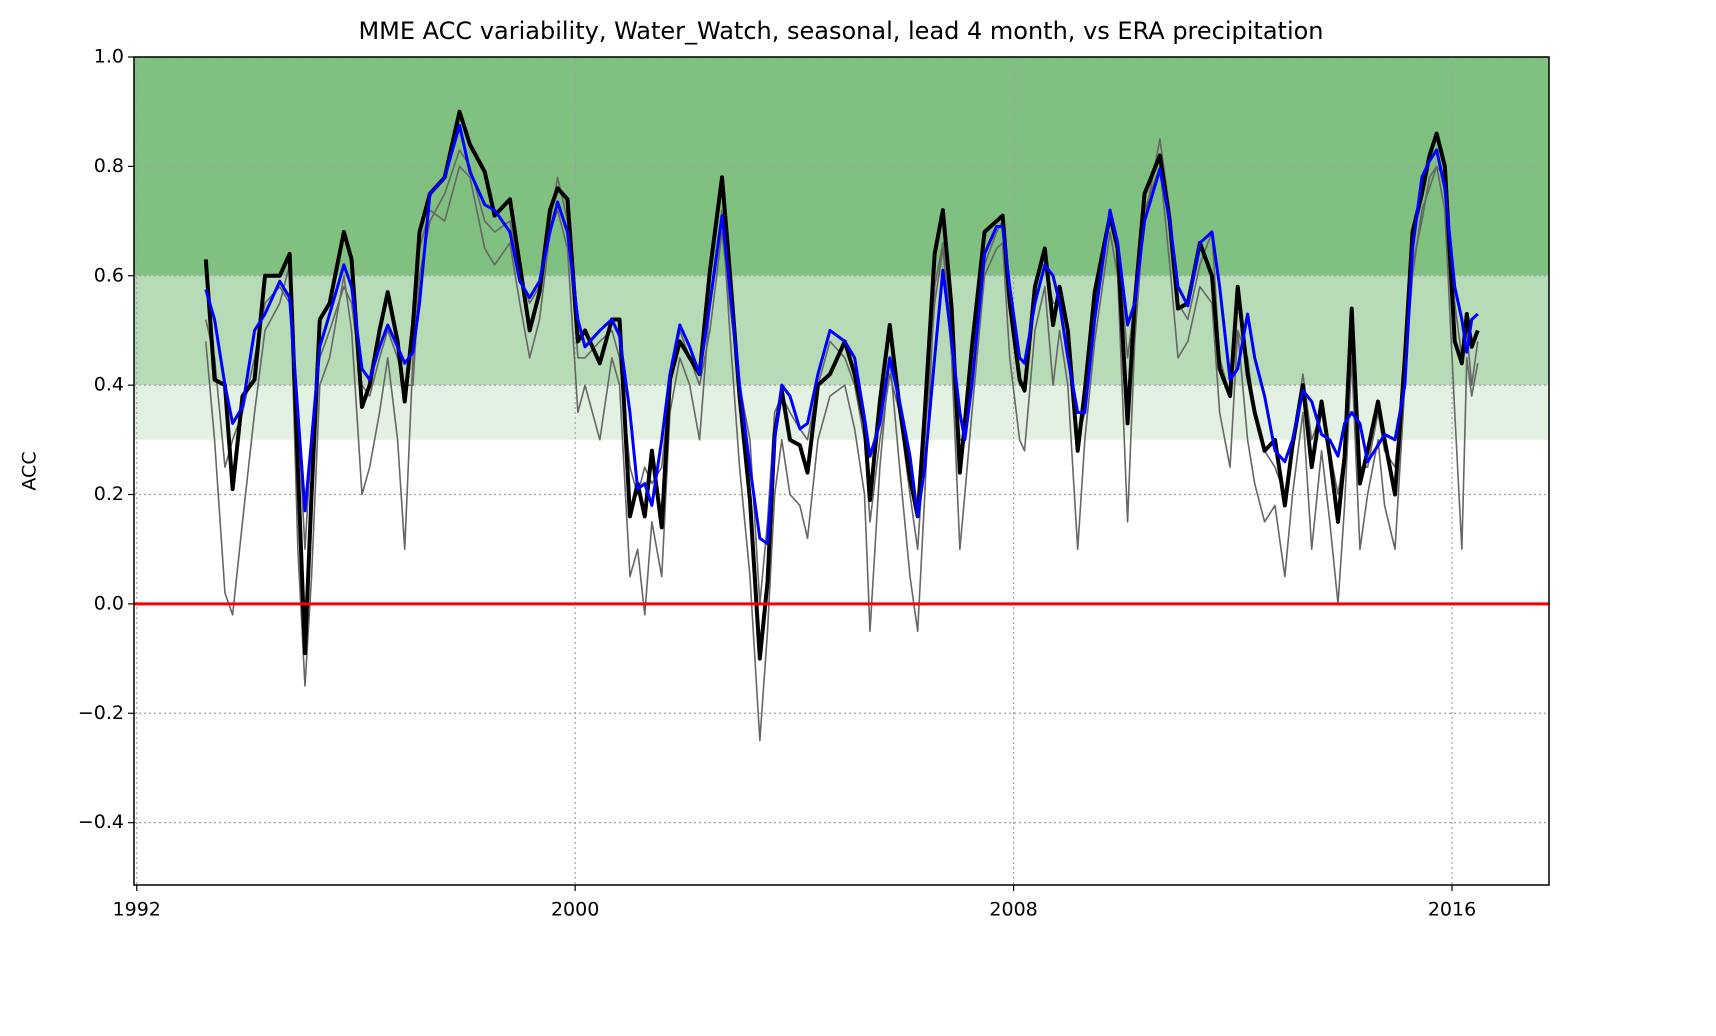 This screenshot has width=1716, height=1036. What do you see at coordinates (1013, 910) in the screenshot?
I see `x-tick-label: 2008` at bounding box center [1013, 910].